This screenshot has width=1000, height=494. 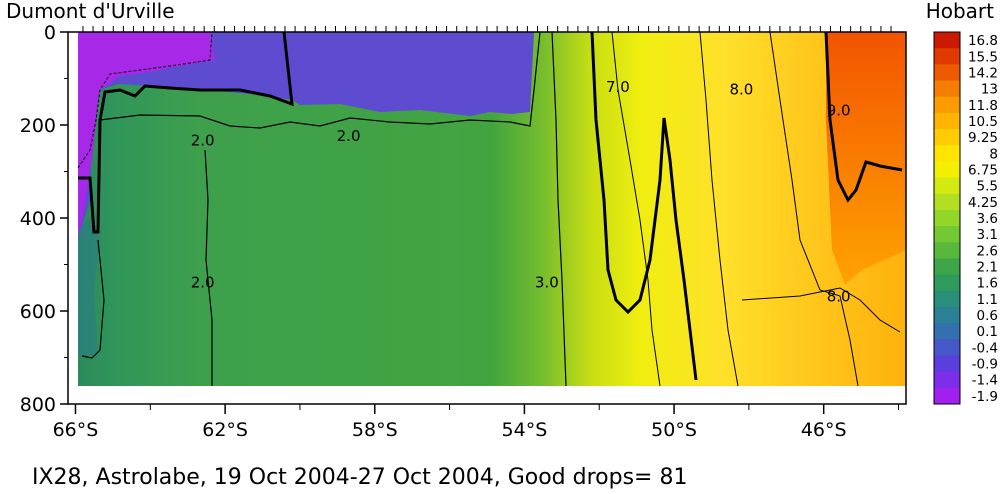 I want to click on contour-label: 3.0, so click(x=547, y=282).